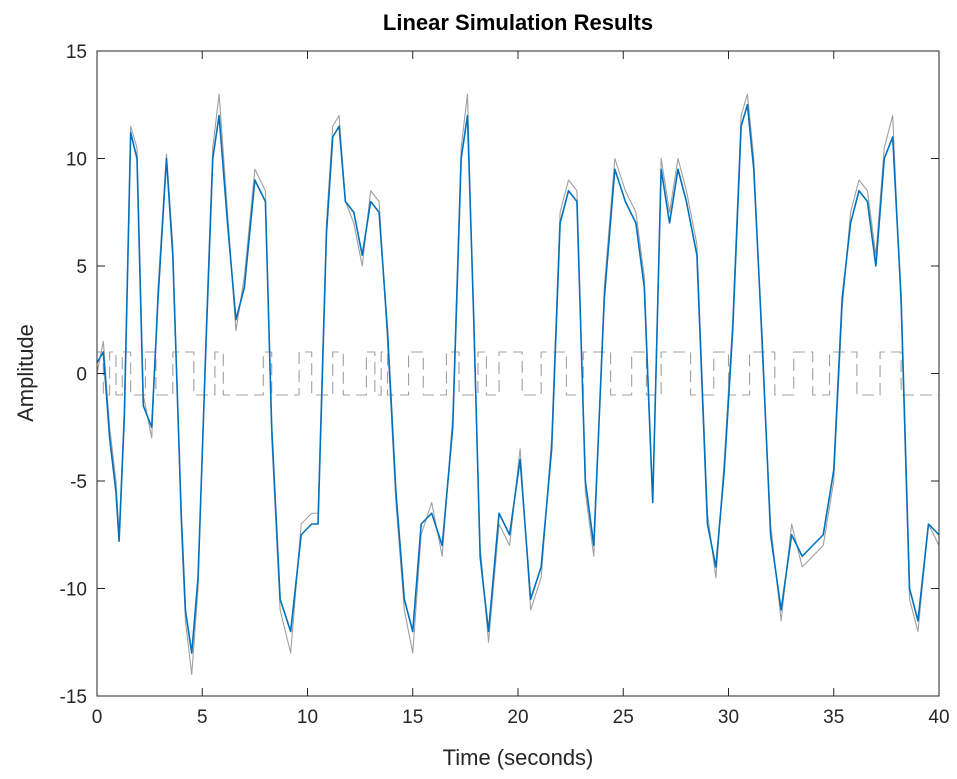  I want to click on y-tick-label: 0, so click(81, 375).